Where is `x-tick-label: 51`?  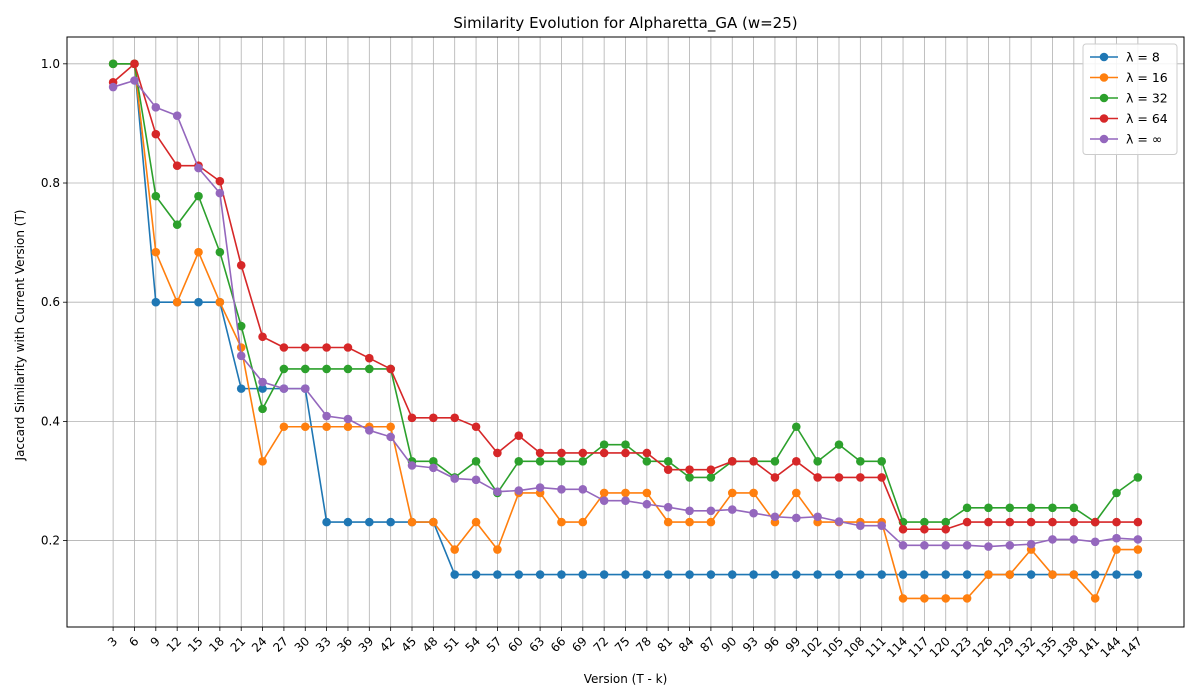
x-tick-label: 51 is located at coordinates (451, 644).